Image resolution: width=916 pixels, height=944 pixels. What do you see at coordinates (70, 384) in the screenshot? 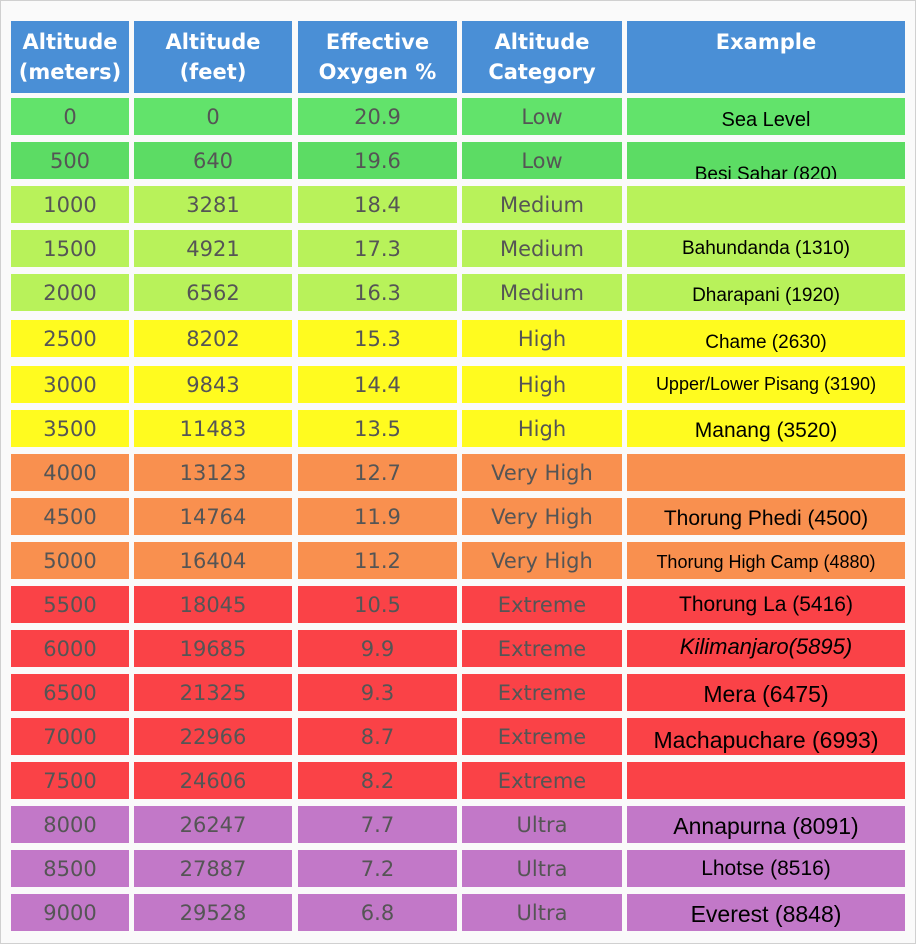
I see `table-cell-meters: 3000` at bounding box center [70, 384].